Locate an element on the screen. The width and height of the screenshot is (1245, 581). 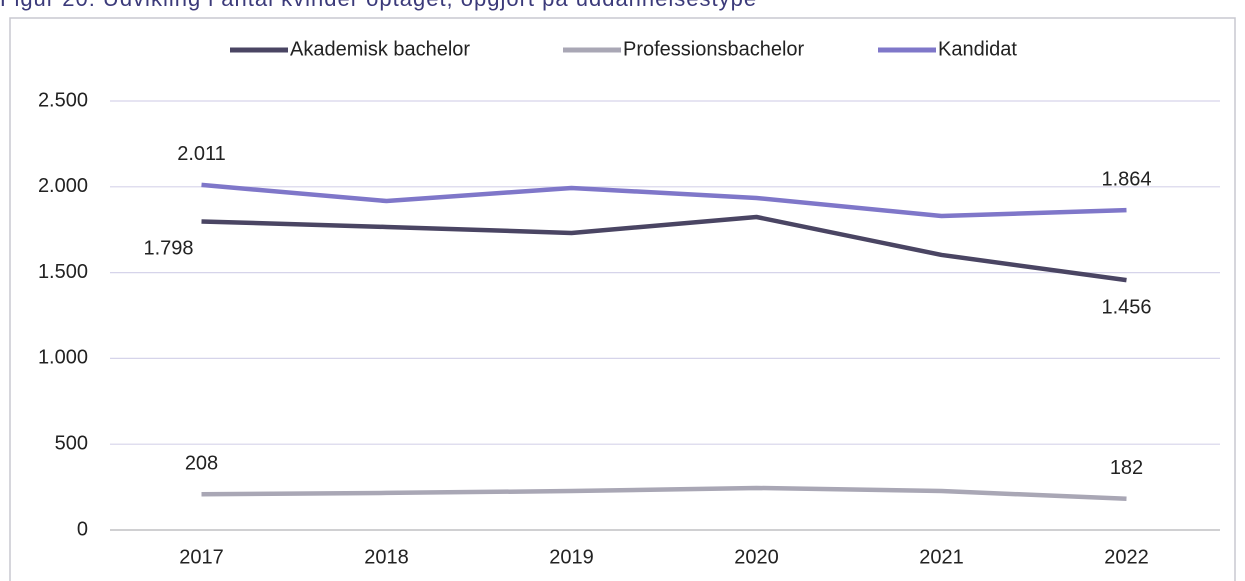
data-label: 1.798 is located at coordinates (168, 249).